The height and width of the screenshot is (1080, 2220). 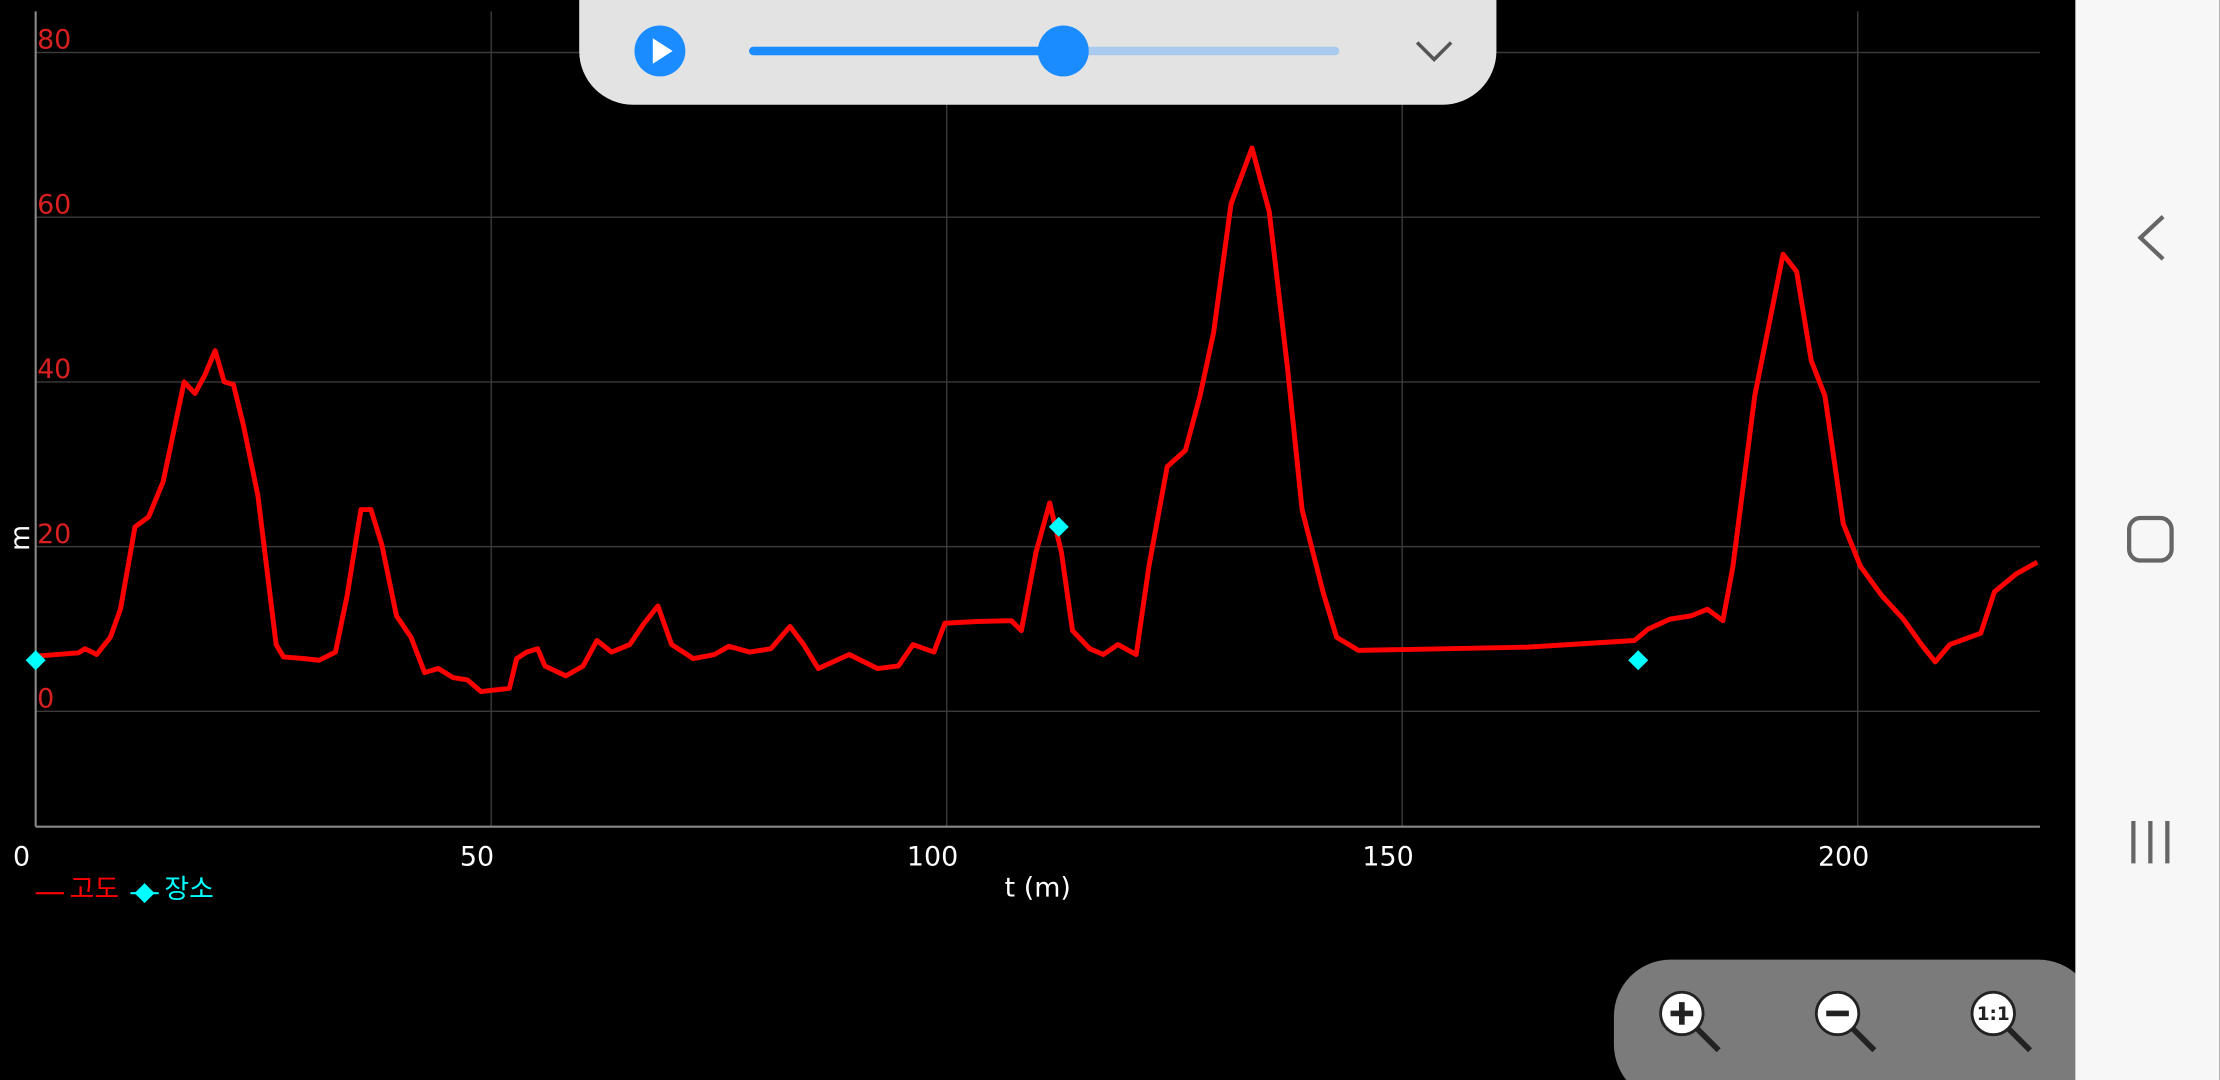 I want to click on slider-thumb, so click(x=1063, y=51).